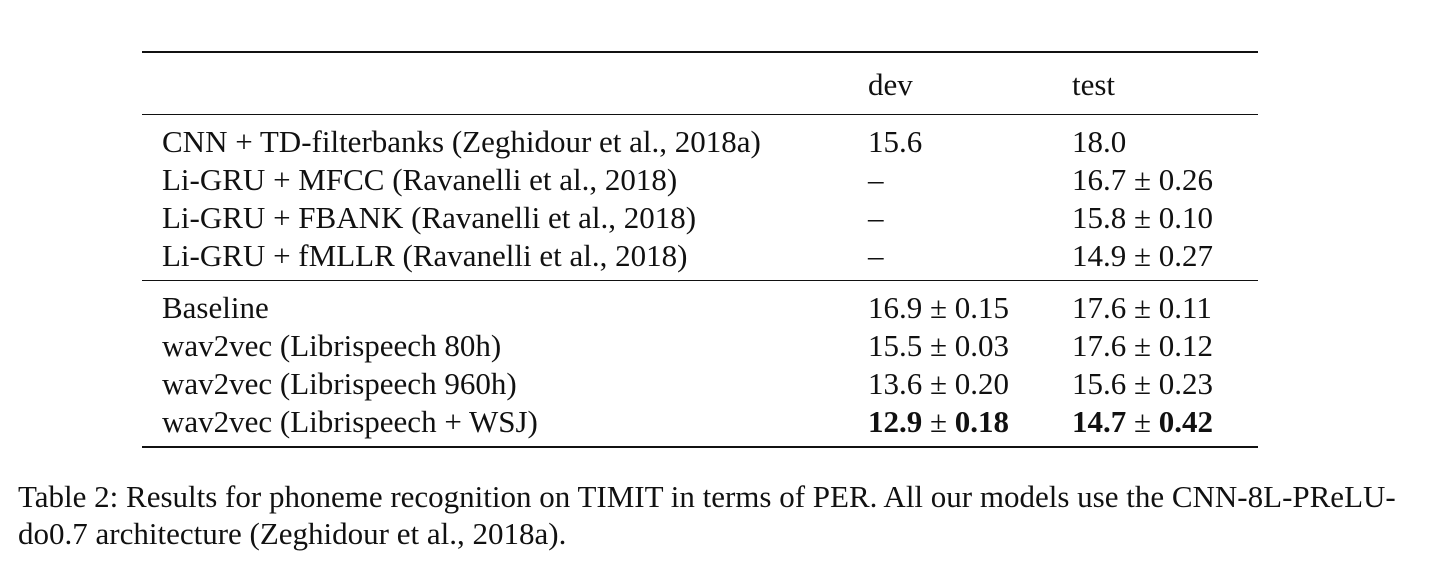 The height and width of the screenshot is (576, 1452). I want to click on header-method, so click(505, 83).